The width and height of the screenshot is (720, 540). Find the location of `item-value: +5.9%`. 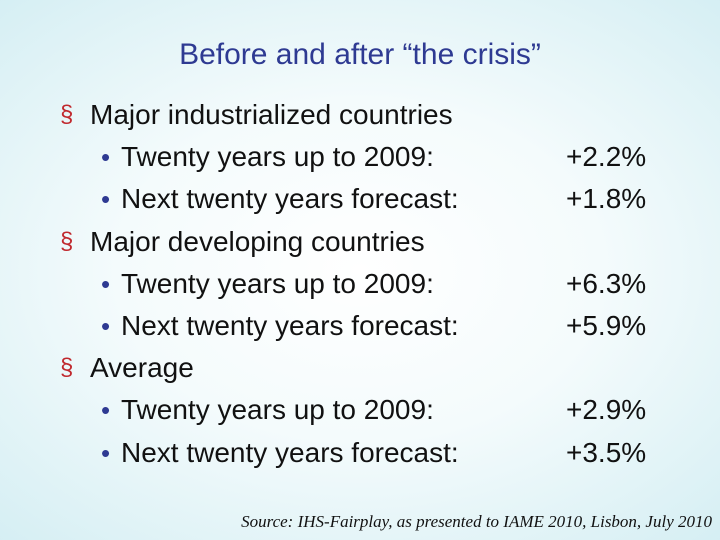

item-value: +5.9% is located at coordinates (606, 325).